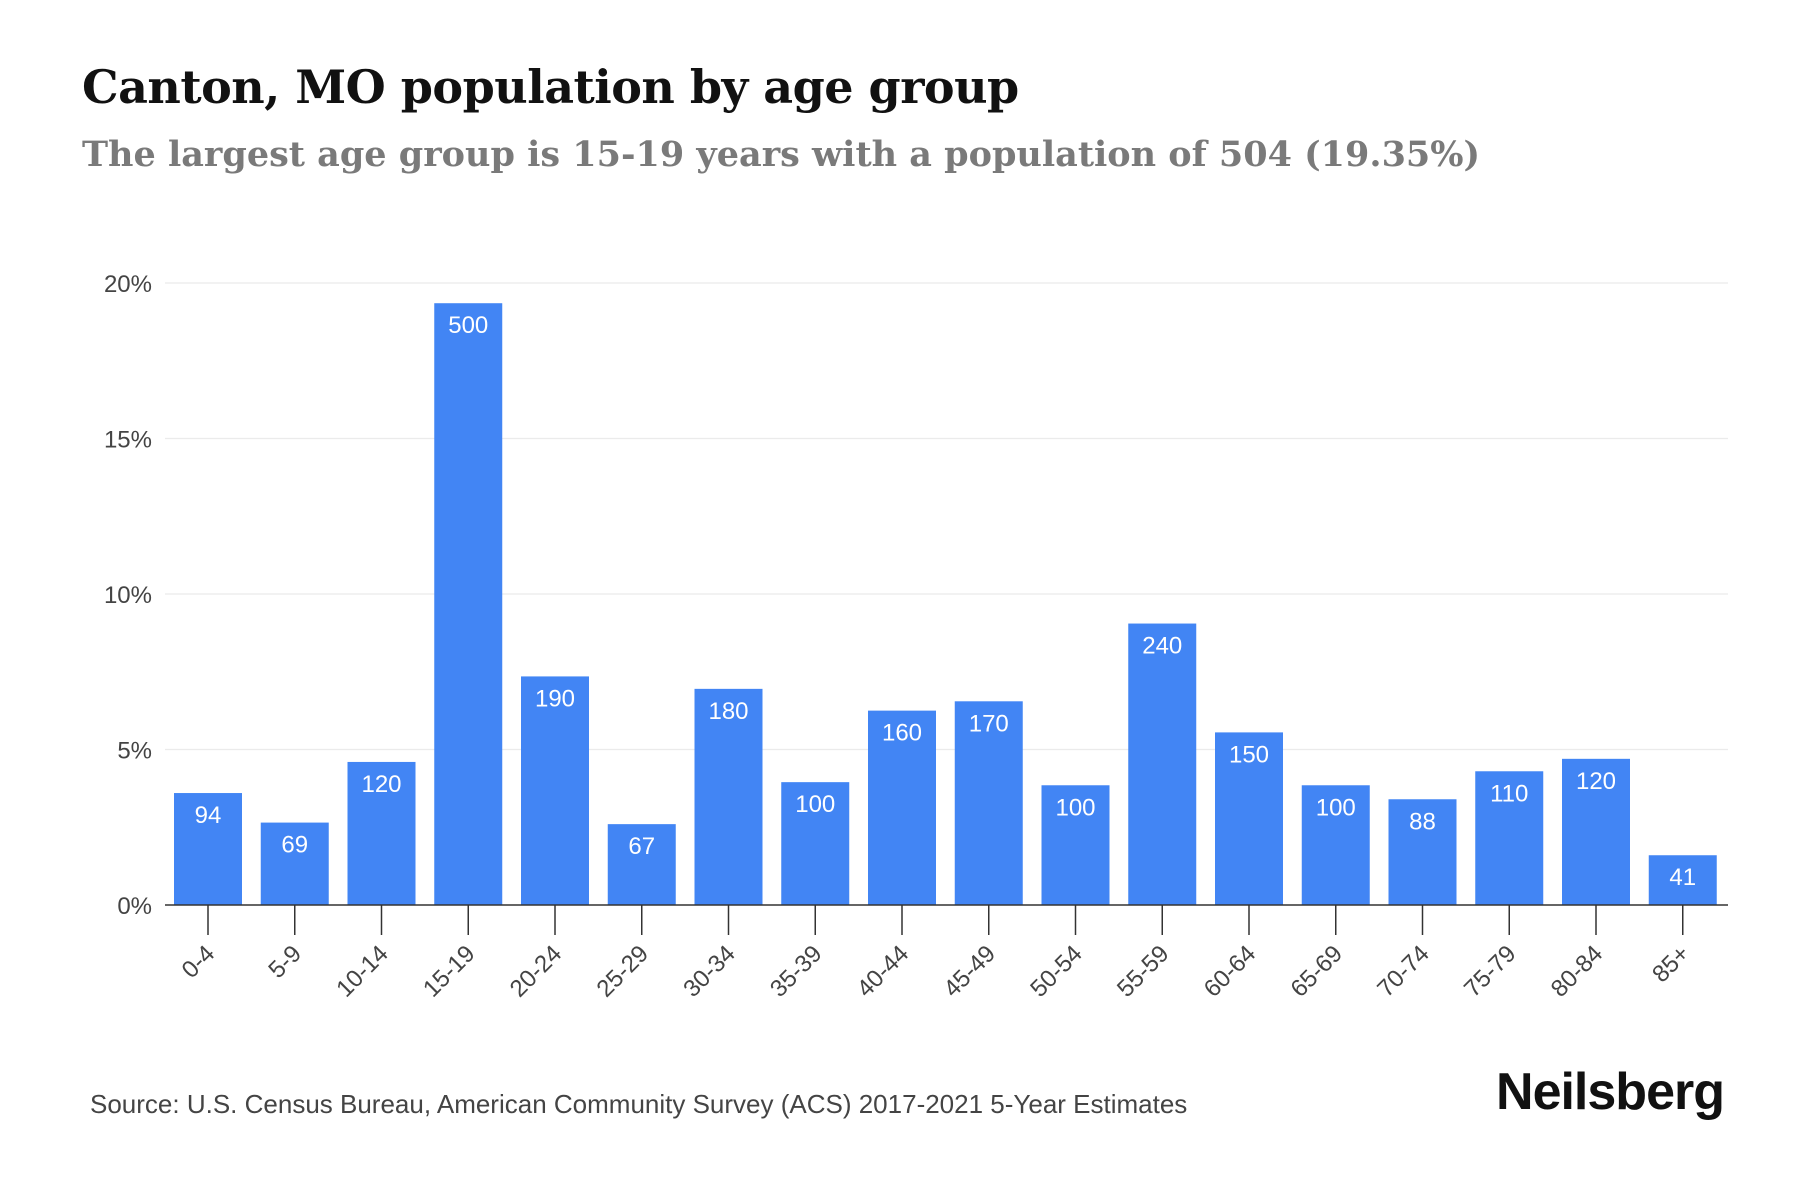 Image resolution: width=1800 pixels, height=1200 pixels. Describe the element at coordinates (555, 698) in the screenshot. I see `bar-data-label: 190` at that location.